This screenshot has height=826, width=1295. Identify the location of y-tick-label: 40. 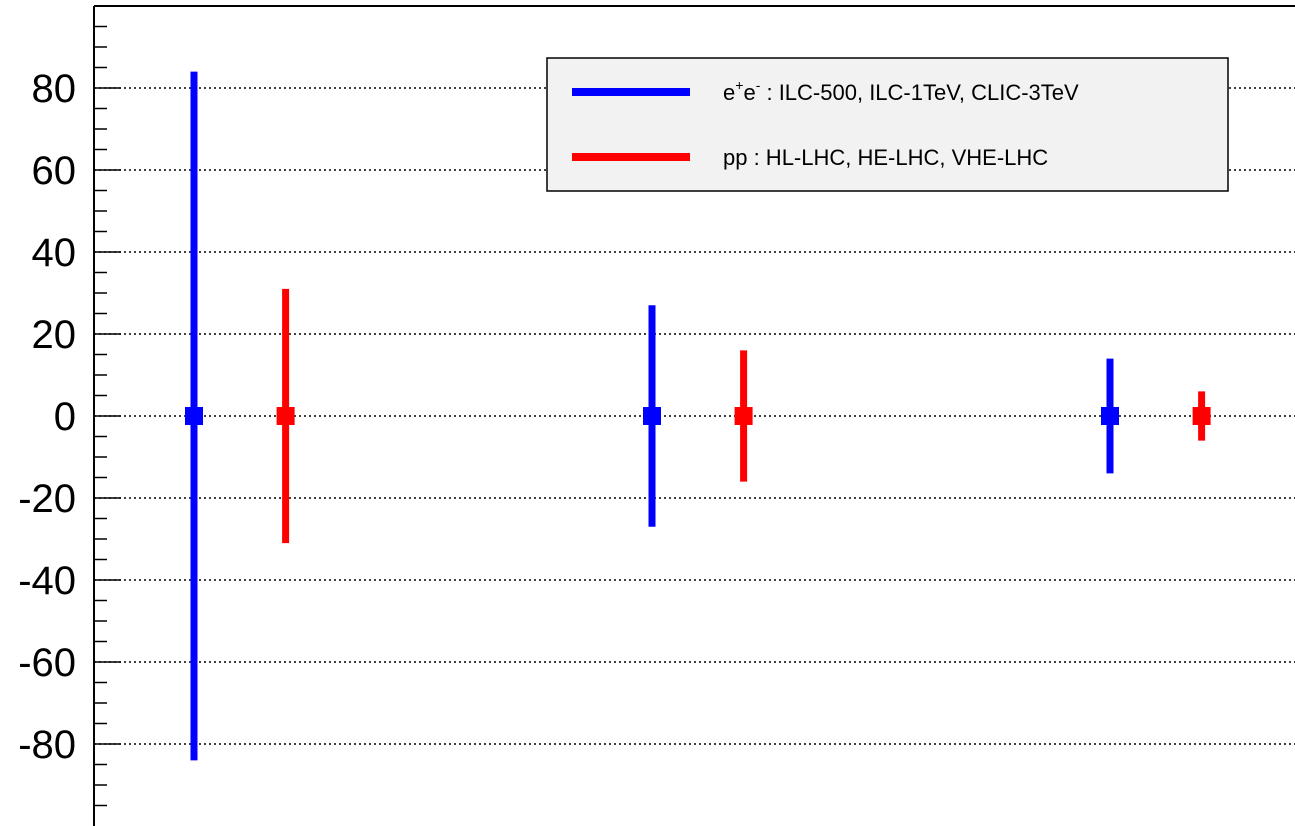
(54, 253).